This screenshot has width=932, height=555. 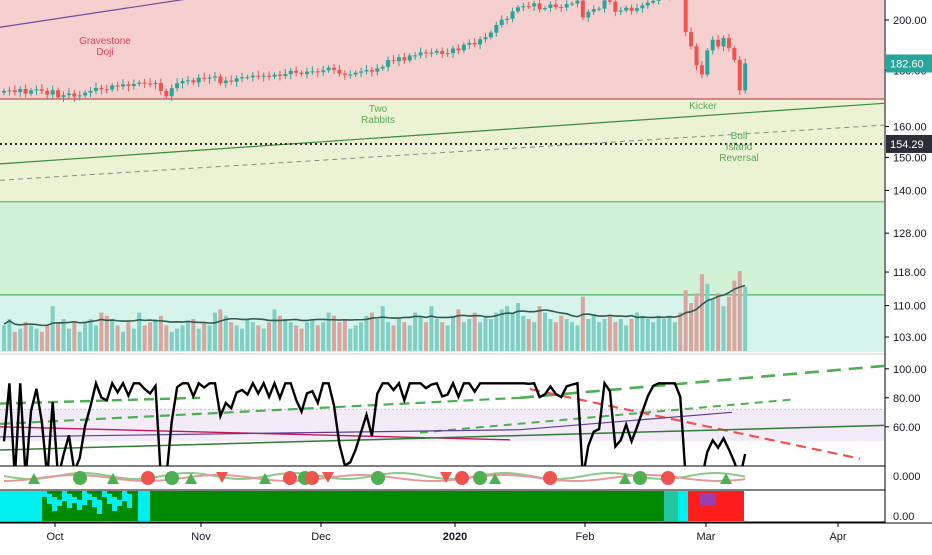 I want to click on y-tick-label: 100.00, so click(x=910, y=370).